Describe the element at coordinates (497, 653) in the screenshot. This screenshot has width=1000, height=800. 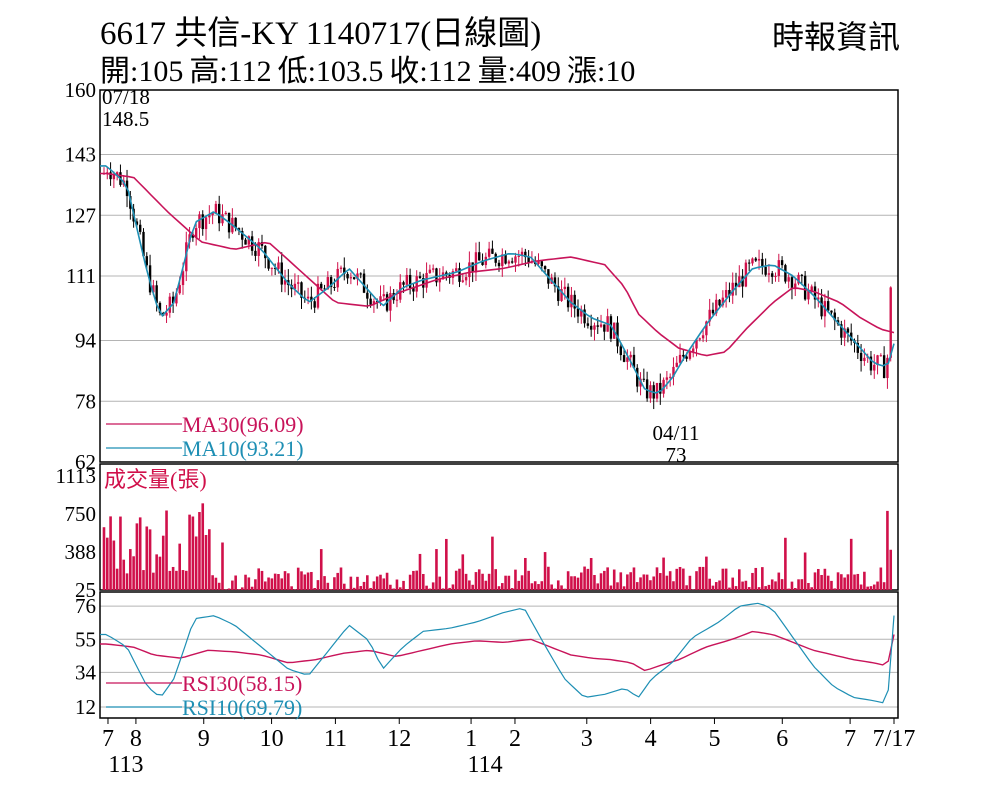
I see `rsi10-line` at that location.